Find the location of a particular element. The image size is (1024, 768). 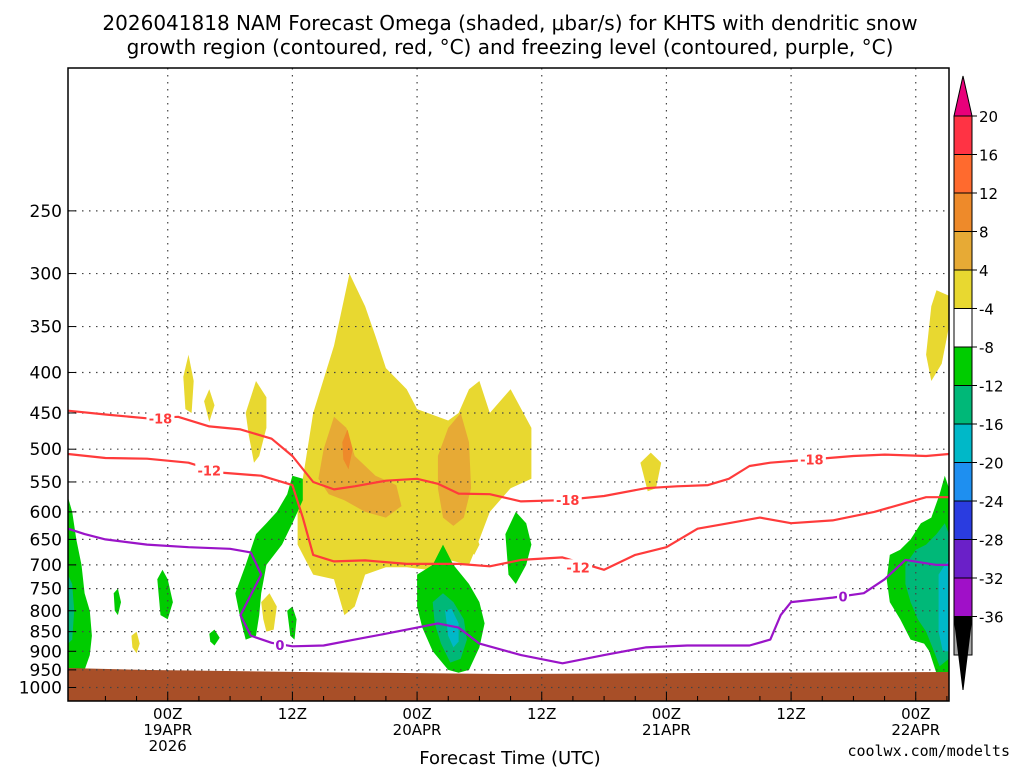

y-tick-label-450: 450 is located at coordinates (46, 414).